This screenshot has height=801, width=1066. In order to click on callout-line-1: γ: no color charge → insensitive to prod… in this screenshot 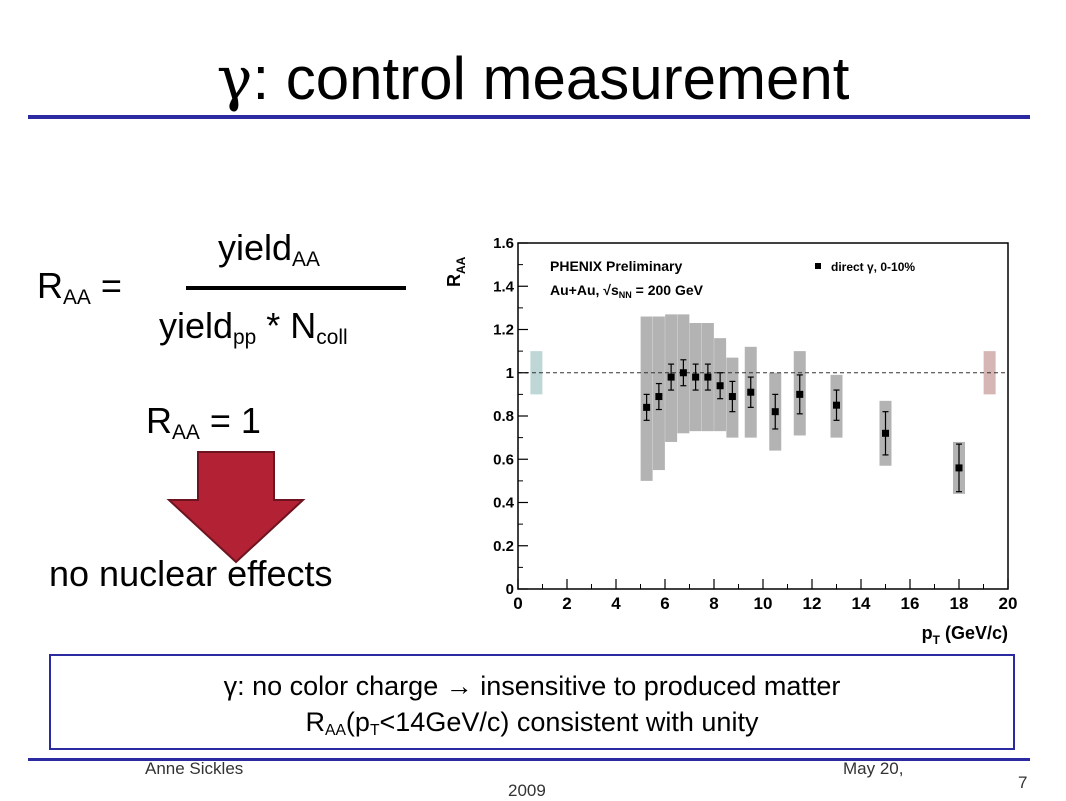, I will do `click(532, 686)`.